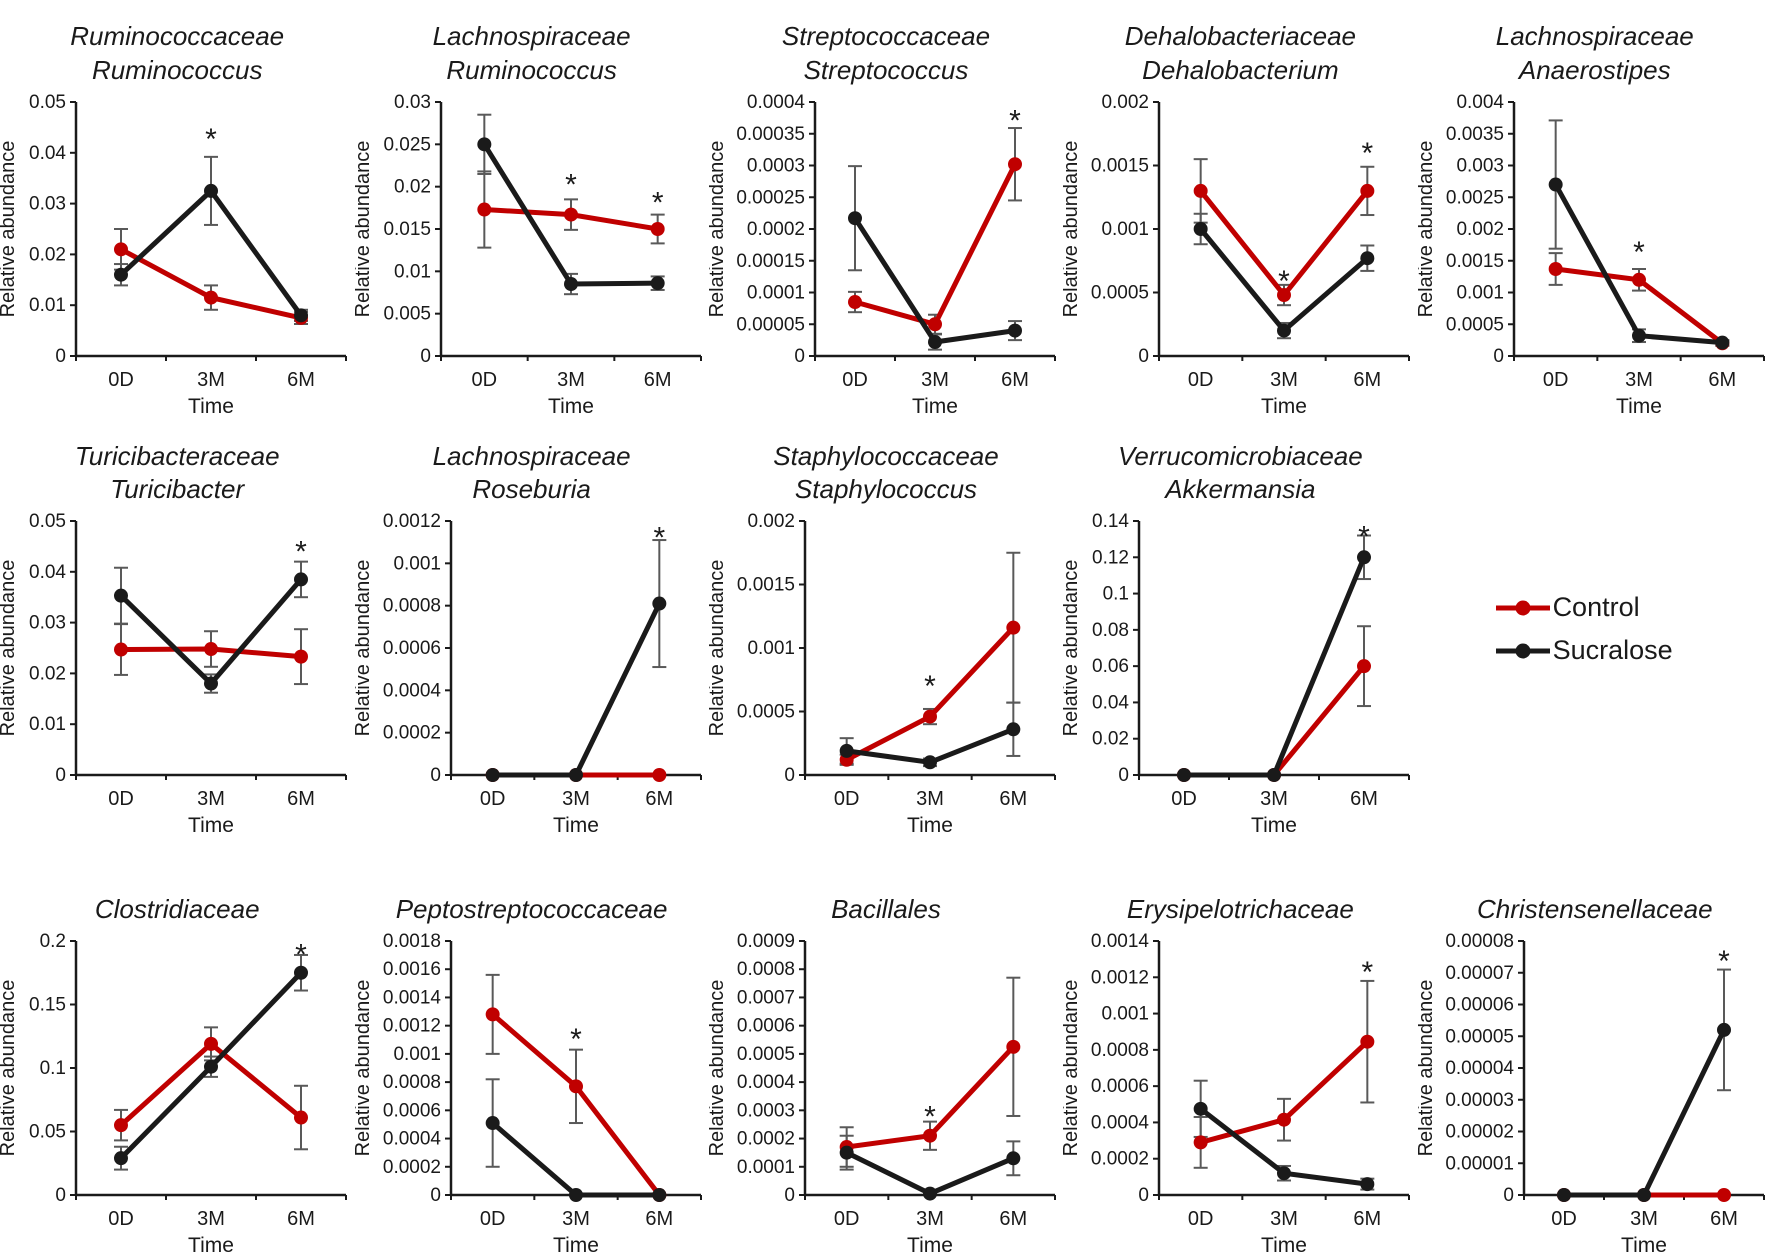  What do you see at coordinates (411, 941) in the screenshot?
I see `svg-text: 0.0018` at bounding box center [411, 941].